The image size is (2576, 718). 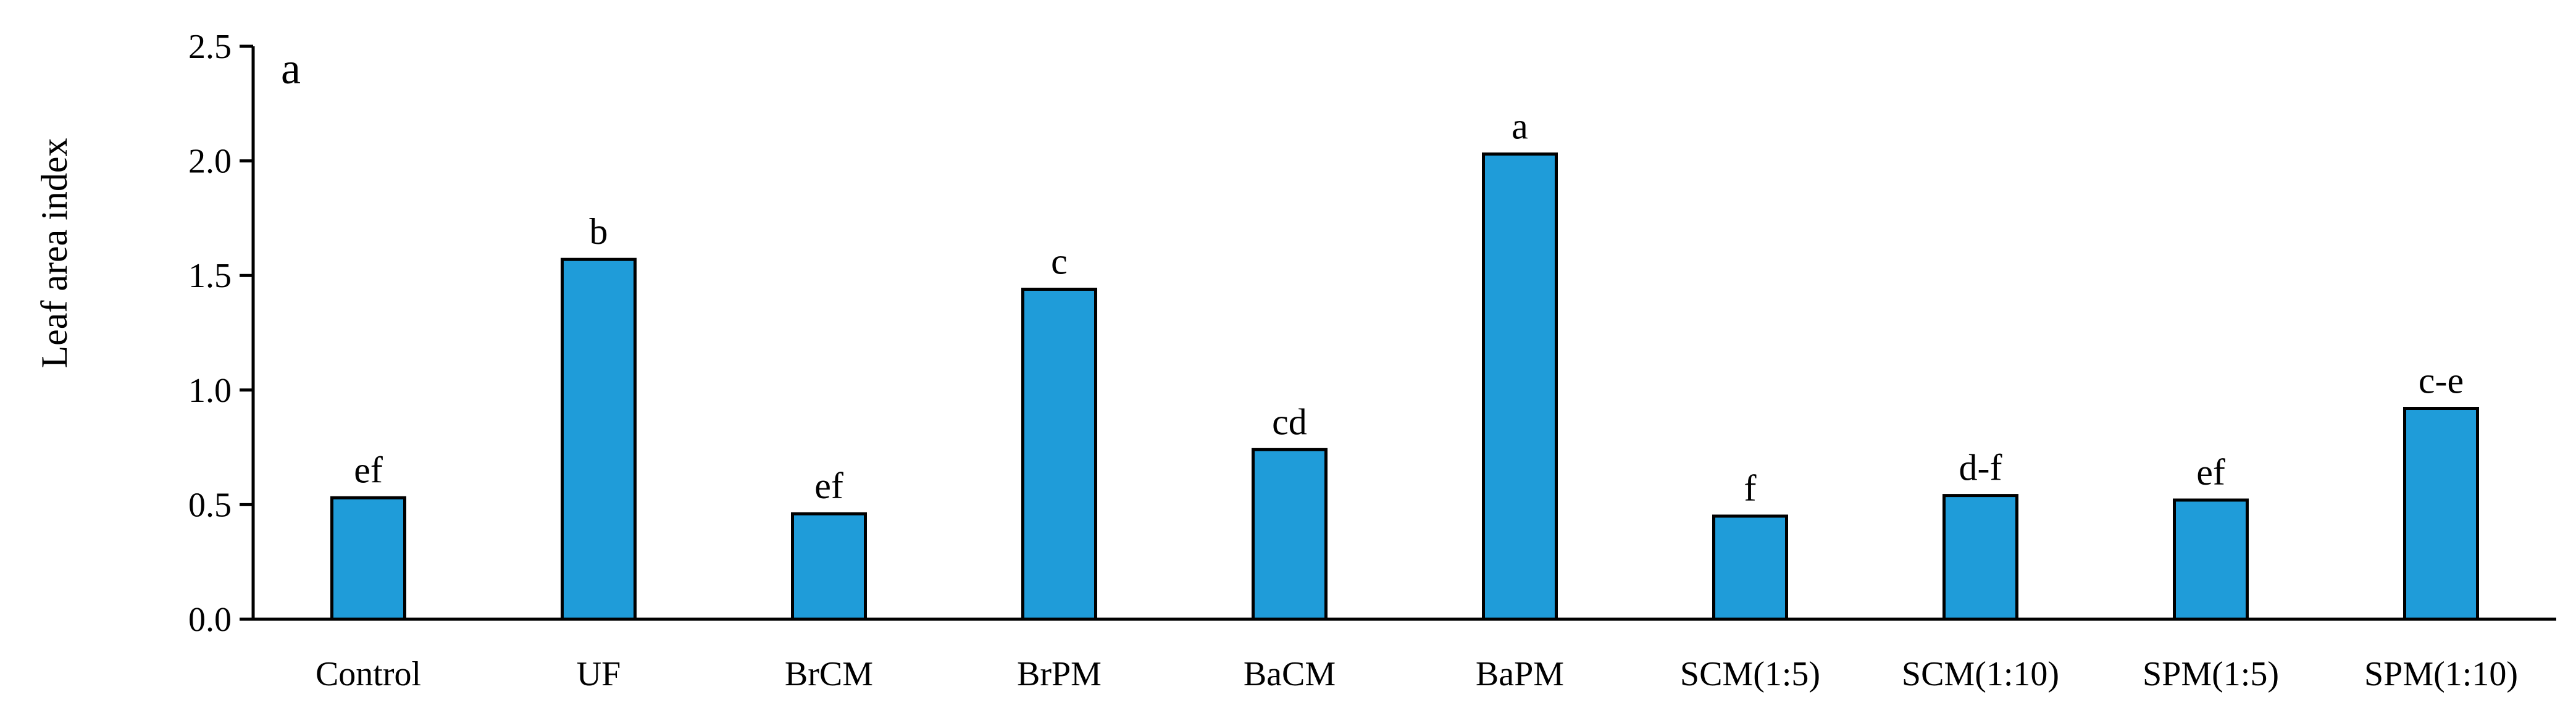 What do you see at coordinates (829, 674) in the screenshot?
I see `x-tick-label: BrCM` at bounding box center [829, 674].